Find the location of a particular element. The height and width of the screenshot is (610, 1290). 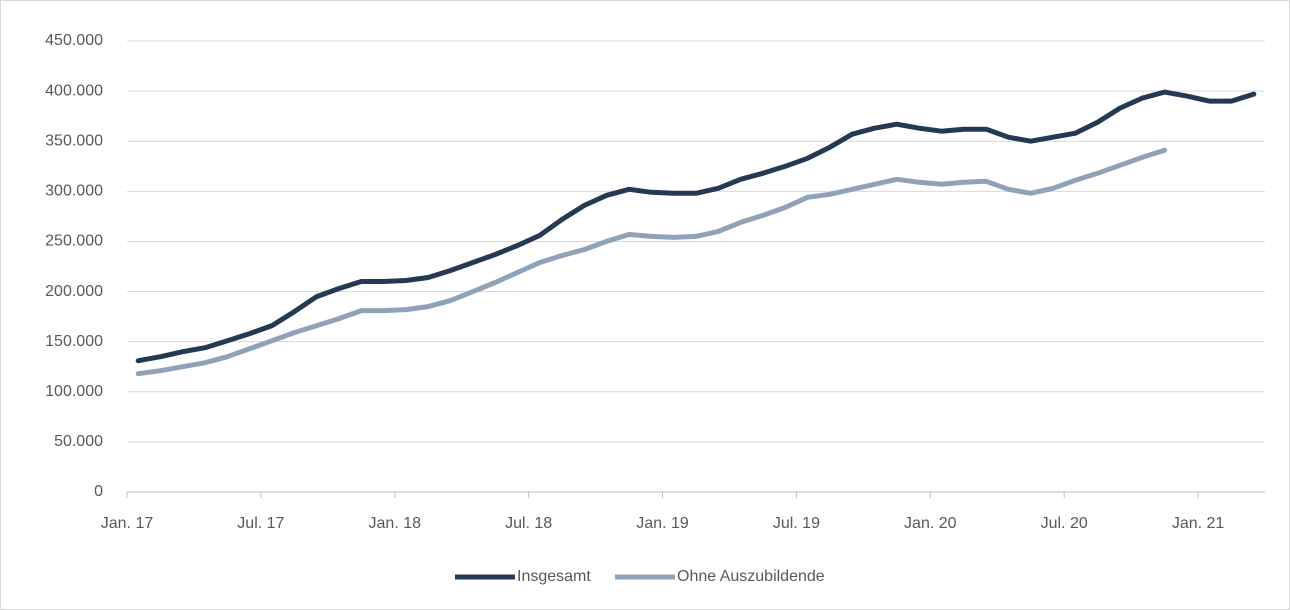

x-tick-label: Jul. 18 is located at coordinates (528, 523).